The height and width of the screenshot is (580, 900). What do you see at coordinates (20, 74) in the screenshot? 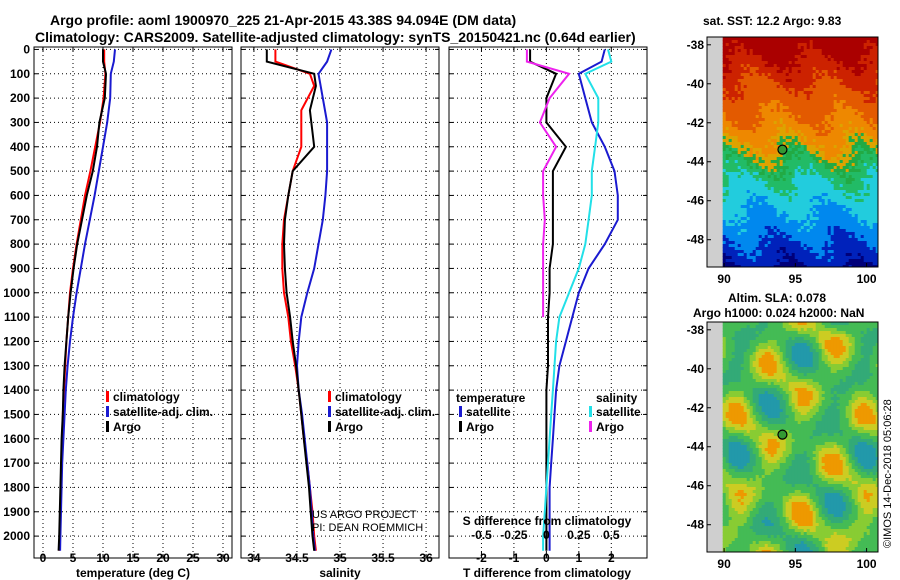
I see `depth-label-100: 100` at bounding box center [20, 74].